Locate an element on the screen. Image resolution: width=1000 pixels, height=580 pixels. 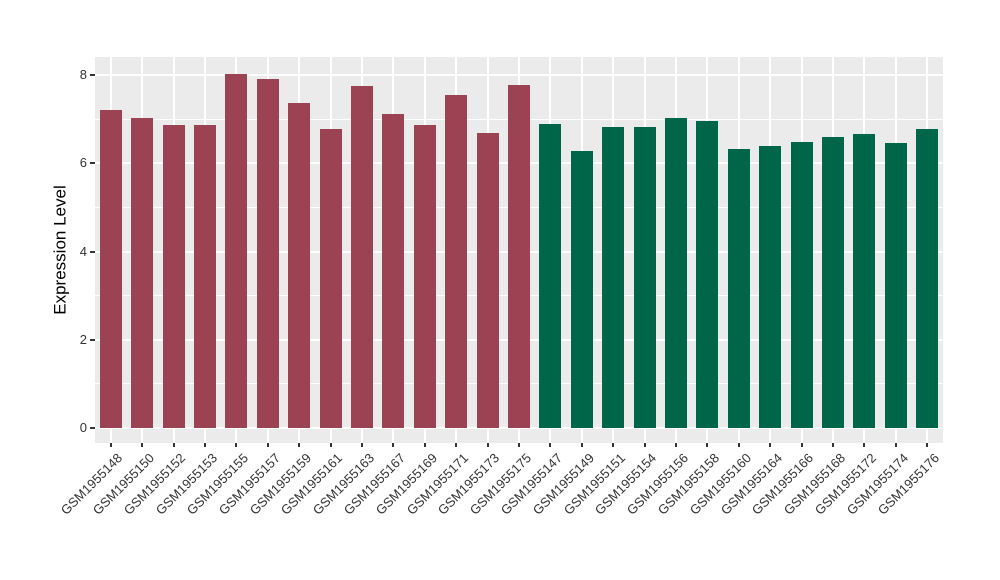
bar-GSM1955166 is located at coordinates (801, 285).